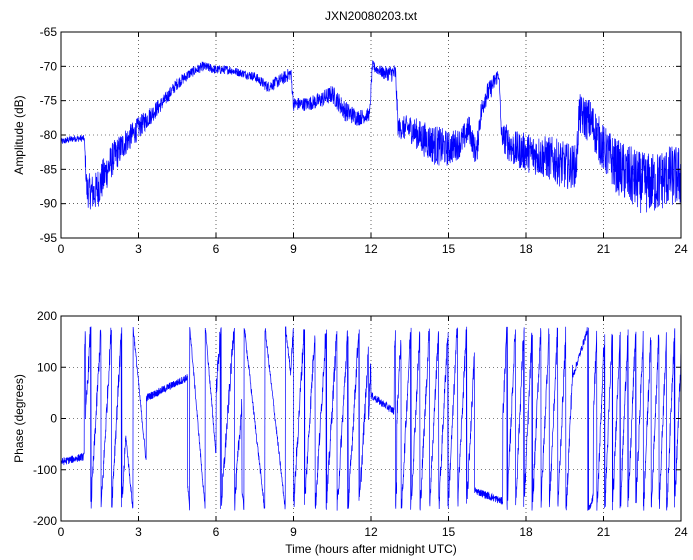 This screenshot has height=560, width=693. Describe the element at coordinates (371, 549) in the screenshot. I see `time-x-axis-label: Time (hours after midnight UTC)` at that location.